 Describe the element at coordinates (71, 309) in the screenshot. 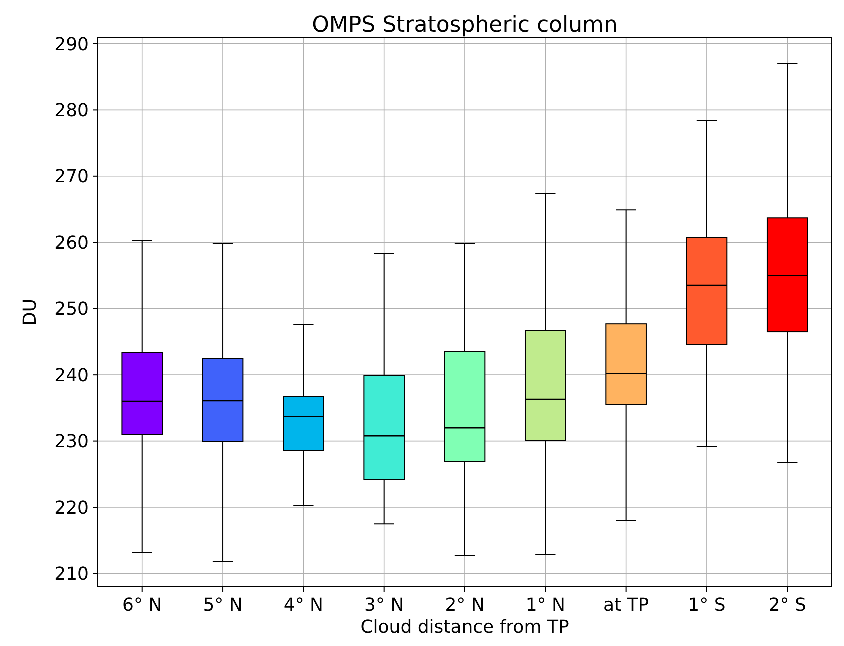

I see `y-tick-label: 250` at that location.